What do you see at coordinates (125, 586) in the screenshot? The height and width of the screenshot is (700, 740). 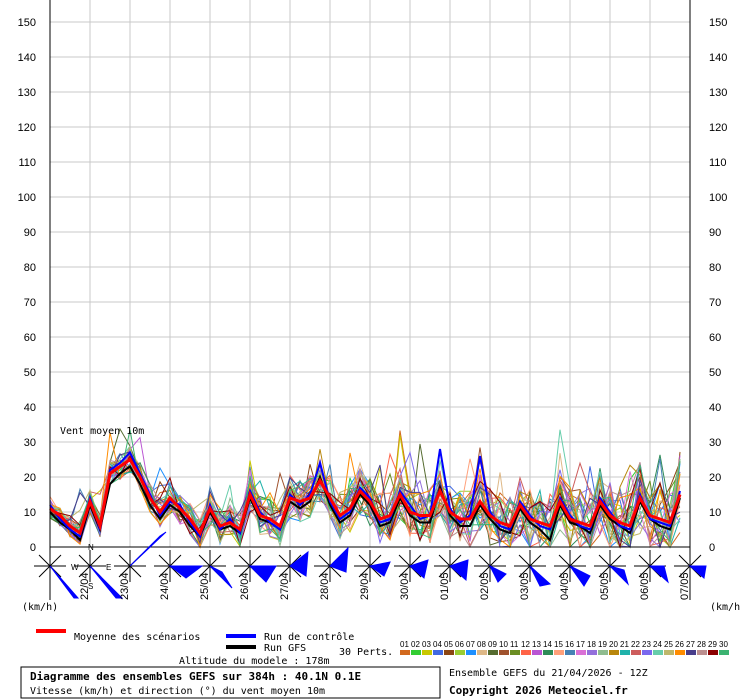 I see `date-label: 23/04` at bounding box center [125, 586].